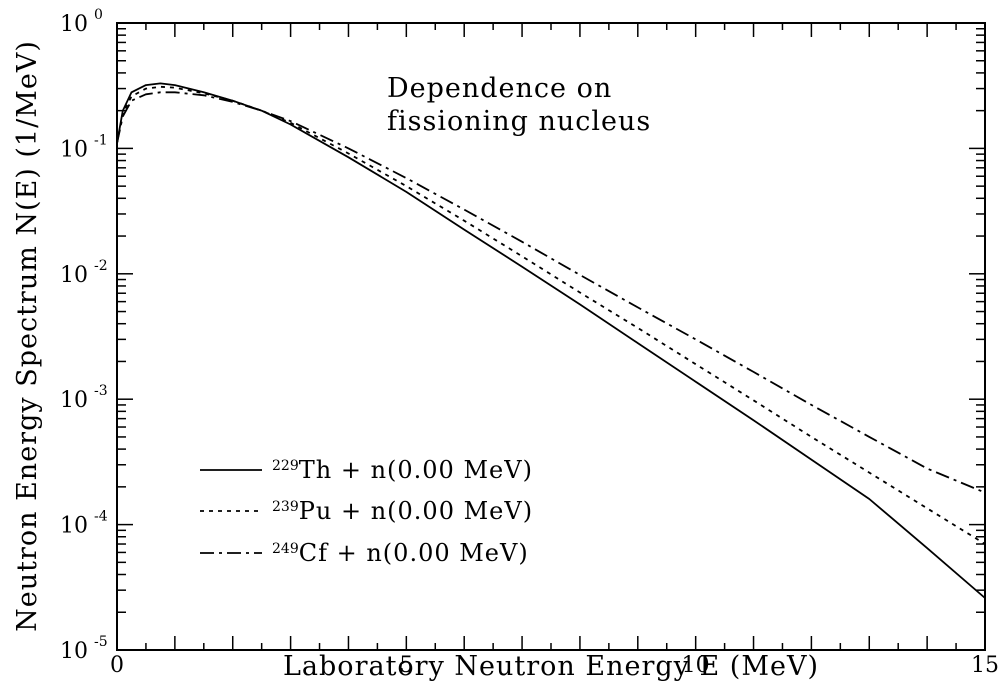  What do you see at coordinates (406, 665) in the screenshot?
I see `x-tick-label: 5` at bounding box center [406, 665].